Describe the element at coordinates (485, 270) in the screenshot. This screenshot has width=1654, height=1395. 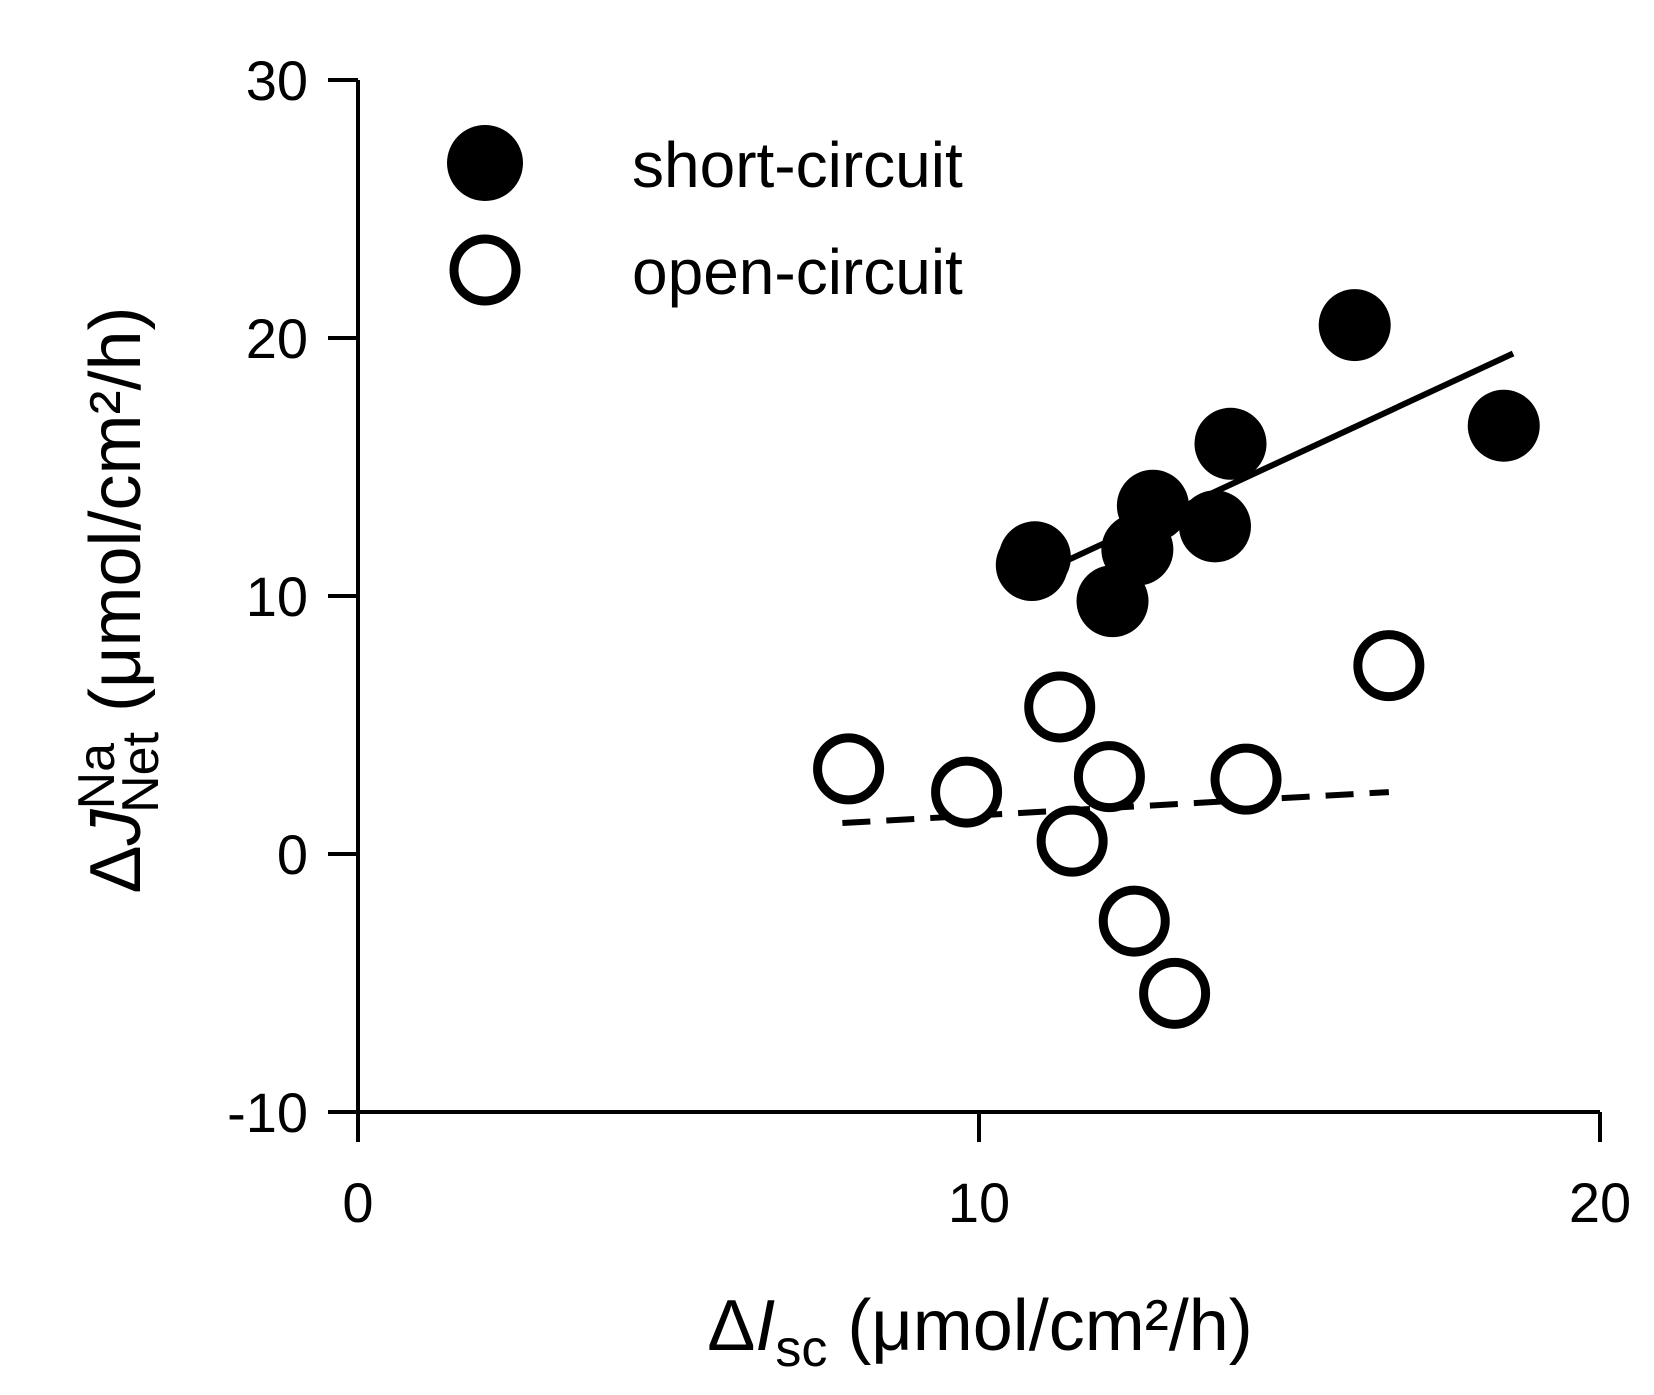
I see `legend-marker-open` at that location.